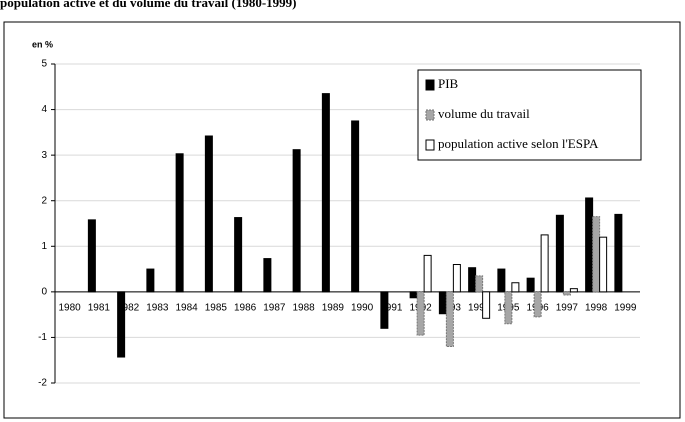 This screenshot has height=422, width=685. What do you see at coordinates (333, 307) in the screenshot?
I see `x-tick-label: 1989` at bounding box center [333, 307].